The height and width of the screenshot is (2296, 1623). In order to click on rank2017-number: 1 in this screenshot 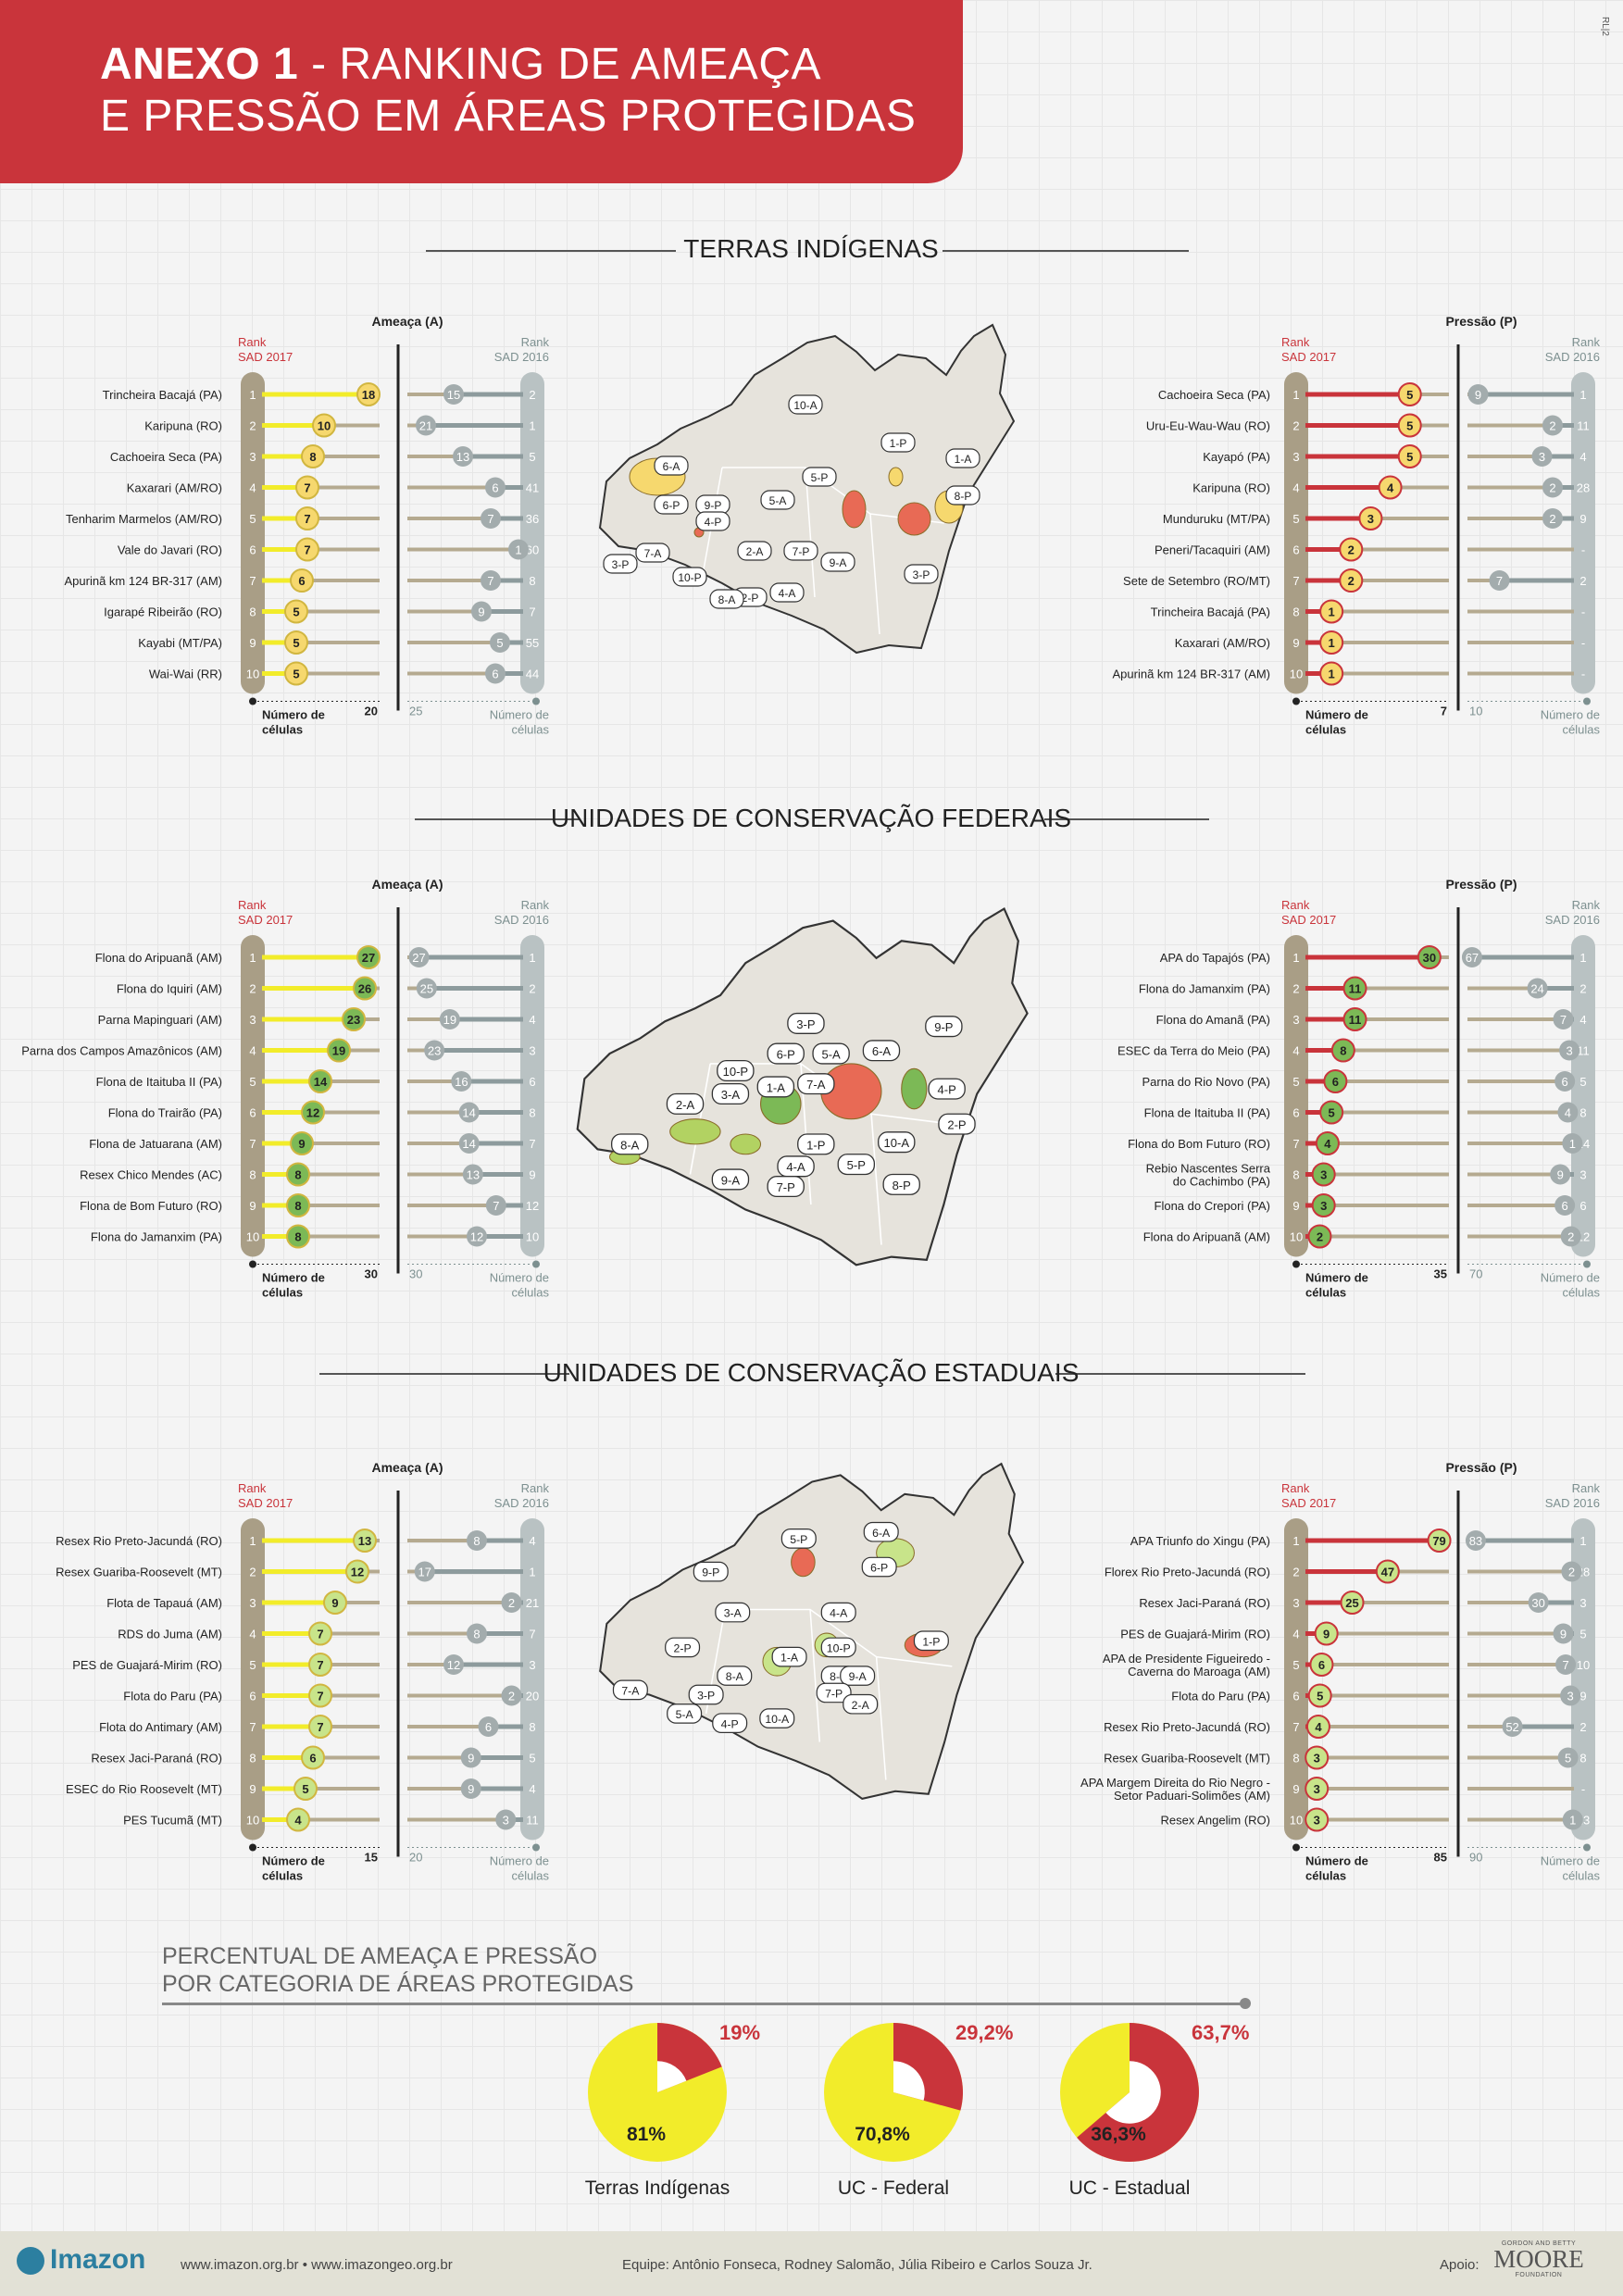, I will do `click(1295, 958)`.